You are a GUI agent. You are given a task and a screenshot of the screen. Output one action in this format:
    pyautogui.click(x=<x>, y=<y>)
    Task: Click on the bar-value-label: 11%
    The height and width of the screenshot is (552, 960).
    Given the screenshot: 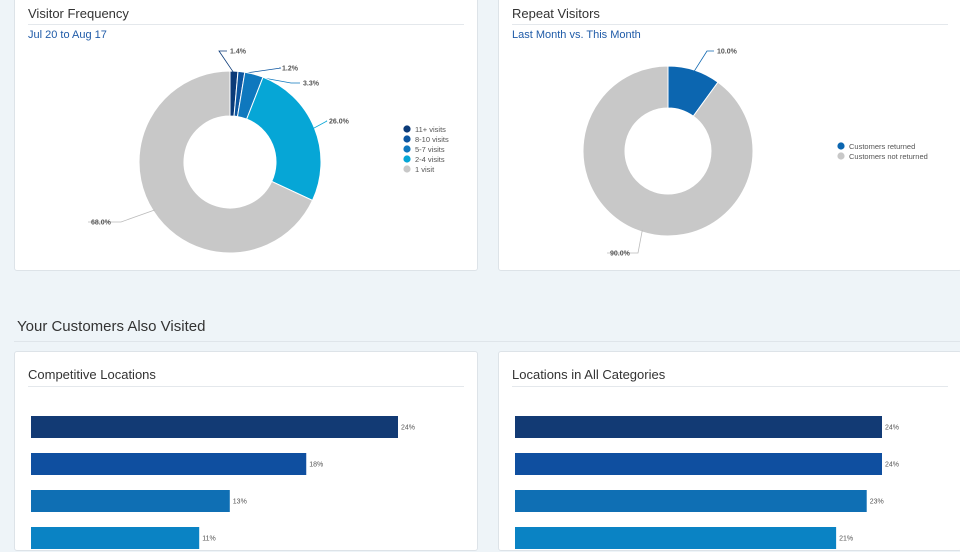 What is the action you would take?
    pyautogui.click(x=209, y=539)
    